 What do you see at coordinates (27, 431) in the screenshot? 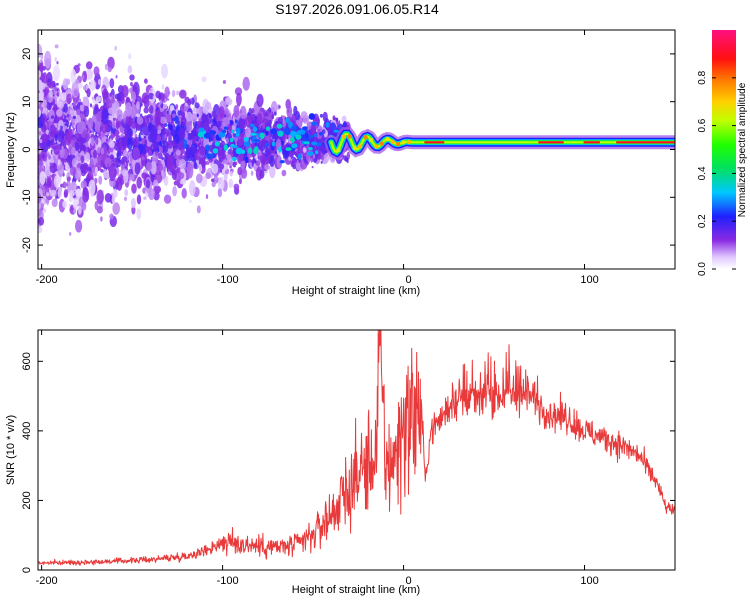
I see `snr-y-tick-label: 400` at bounding box center [27, 431].